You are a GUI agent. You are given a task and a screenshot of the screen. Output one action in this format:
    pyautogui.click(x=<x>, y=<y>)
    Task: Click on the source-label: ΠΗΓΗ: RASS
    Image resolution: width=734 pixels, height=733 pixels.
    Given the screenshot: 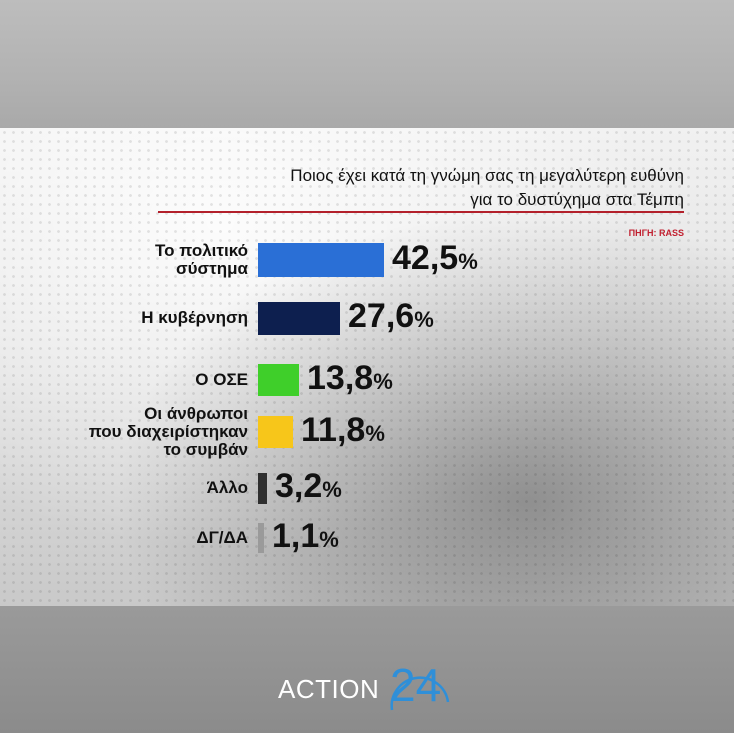 What is the action you would take?
    pyautogui.click(x=656, y=233)
    